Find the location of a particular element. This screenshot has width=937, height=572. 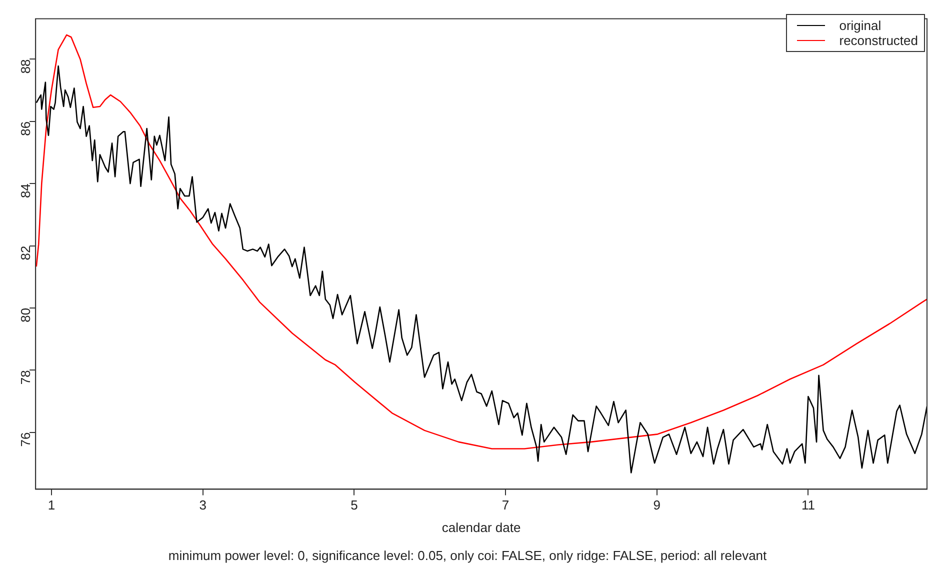

x-tick-label: 9 is located at coordinates (656, 505).